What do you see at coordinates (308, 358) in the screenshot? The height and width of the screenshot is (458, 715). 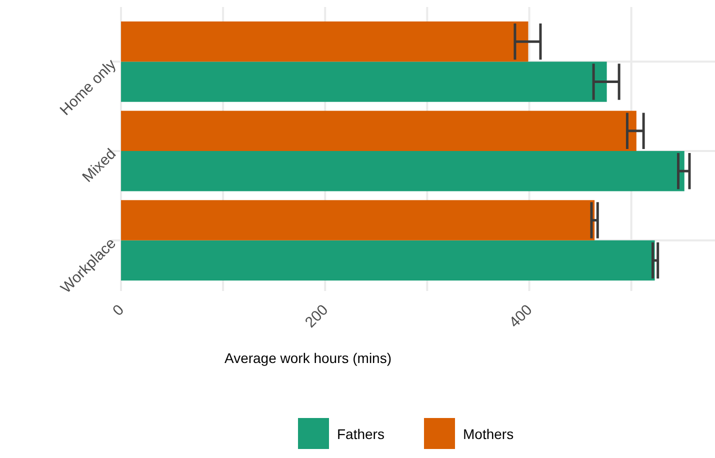 I see `x-axis-title: Average work hours (mins)` at bounding box center [308, 358].